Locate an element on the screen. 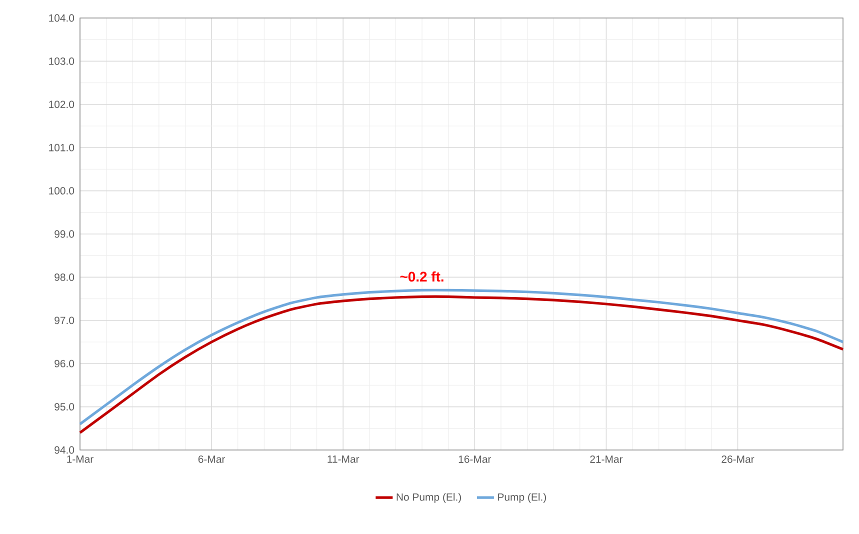  y-tick-label: 103.0 is located at coordinates (61, 61).